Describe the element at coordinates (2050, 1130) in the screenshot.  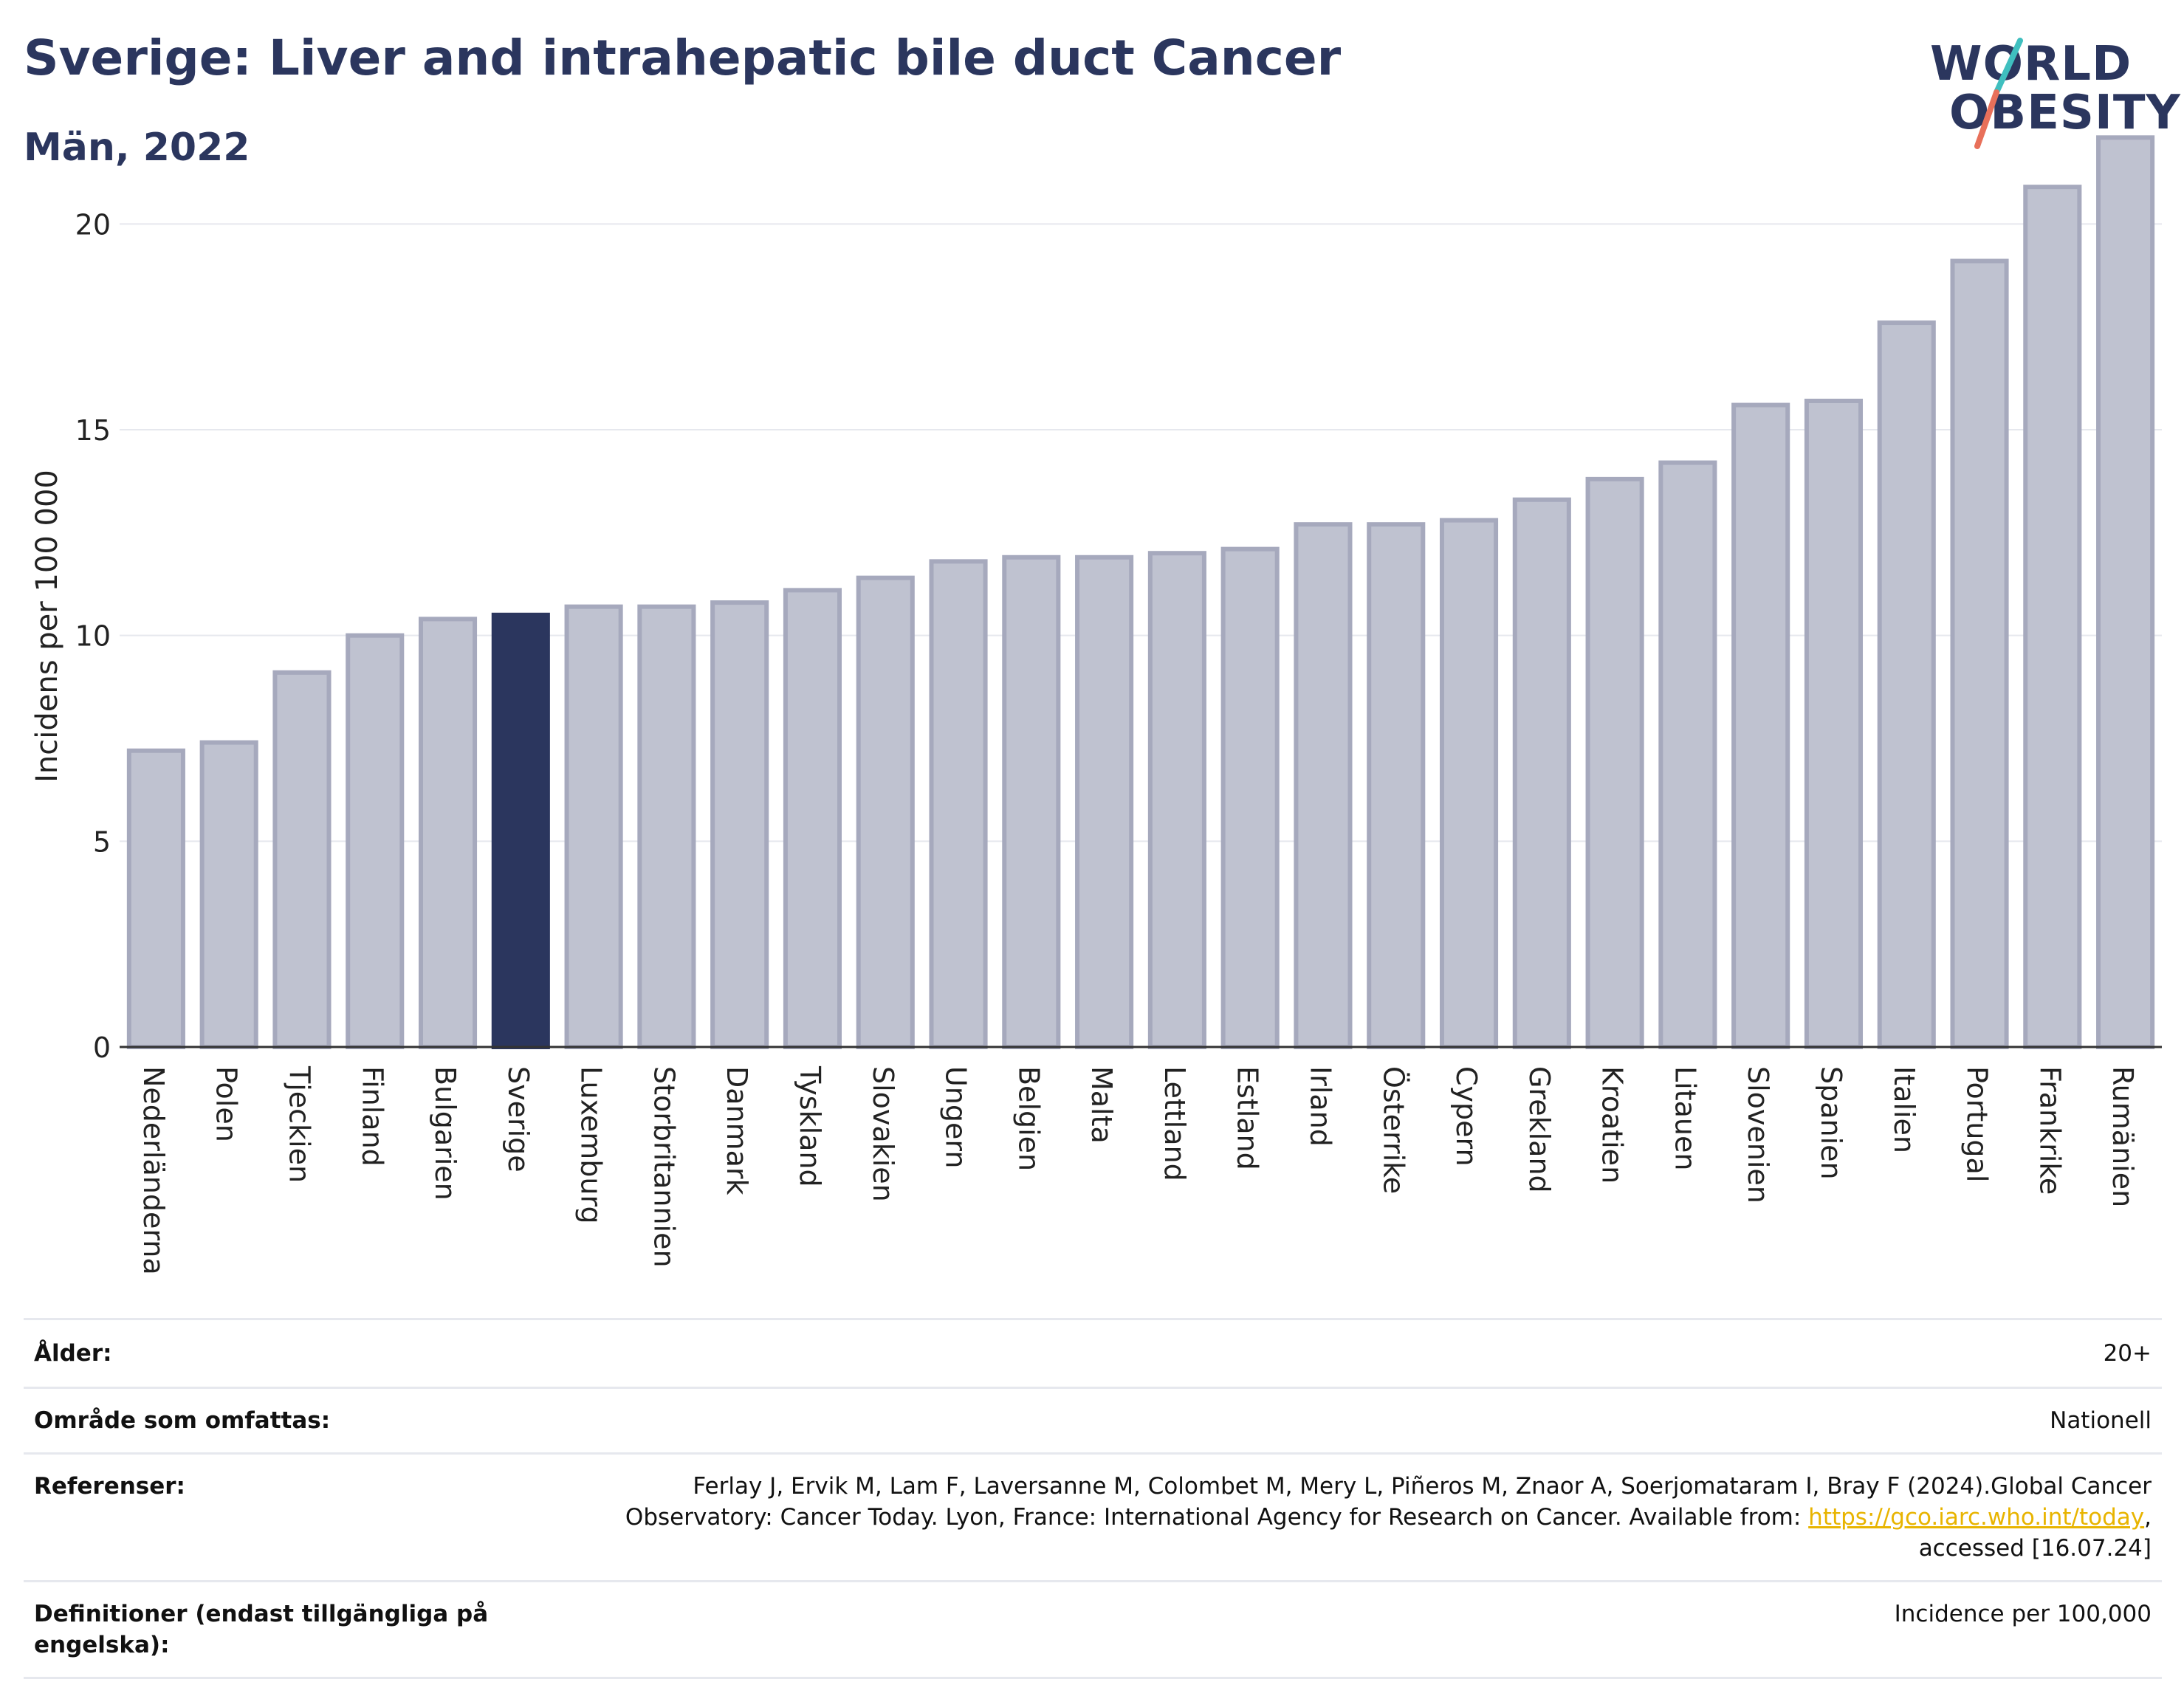
I see `x-tick-label: Frankrike` at that location.